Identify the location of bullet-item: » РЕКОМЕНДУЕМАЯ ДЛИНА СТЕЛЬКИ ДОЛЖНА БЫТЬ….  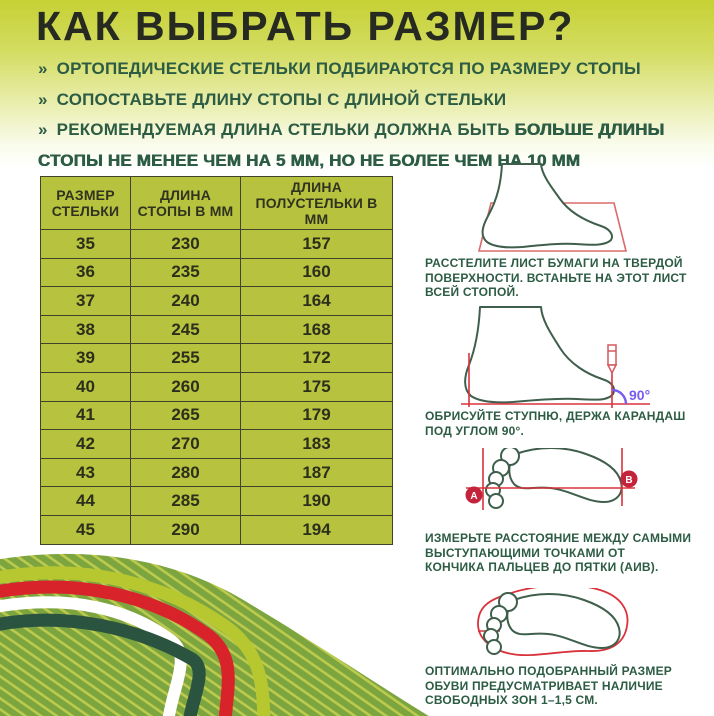
(362, 145).